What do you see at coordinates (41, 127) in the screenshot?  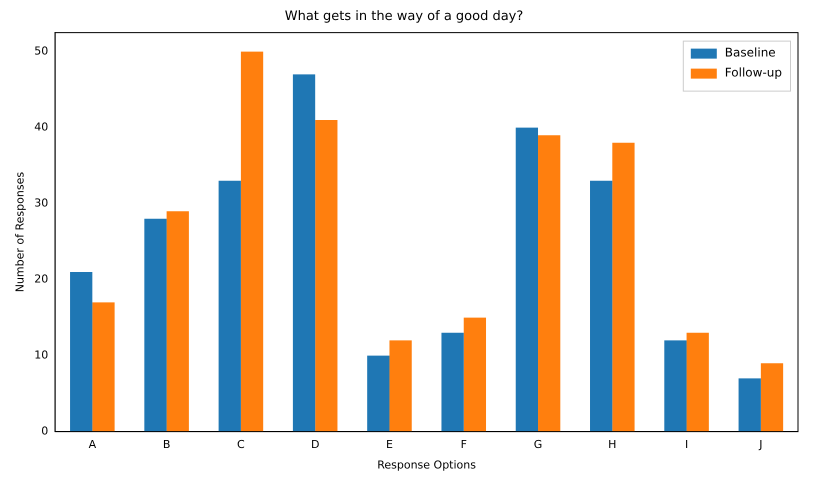 I see `y-tick-label: 40` at bounding box center [41, 127].